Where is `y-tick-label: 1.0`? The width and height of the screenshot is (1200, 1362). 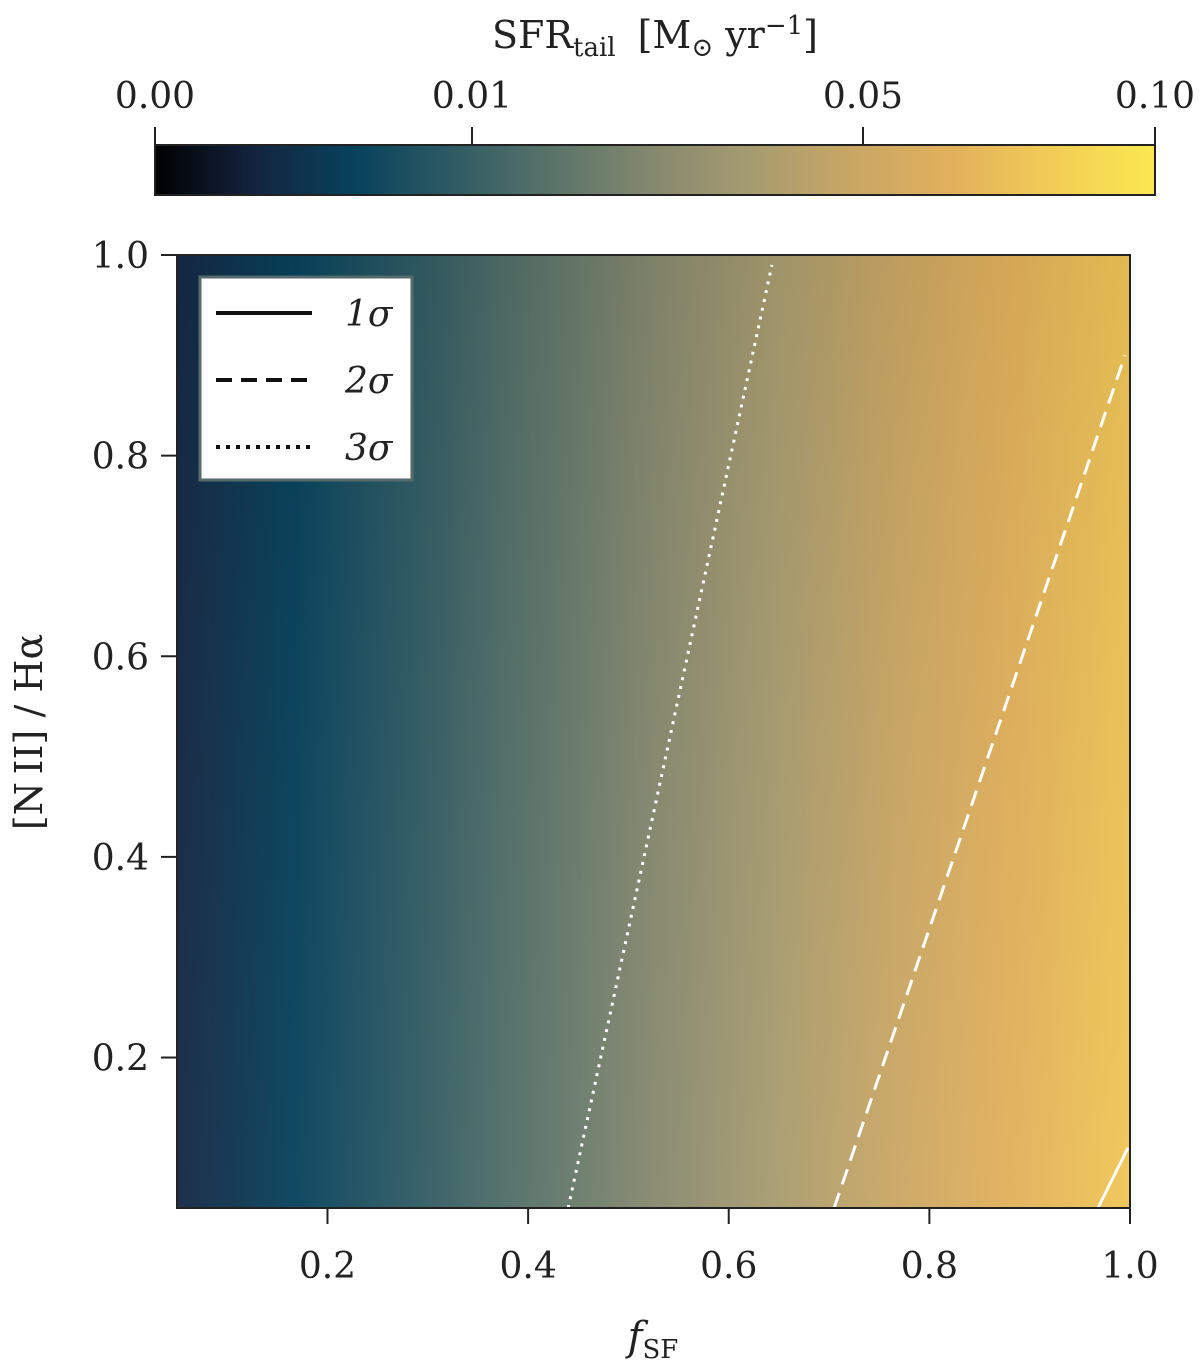
y-tick-label: 1.0 is located at coordinates (120, 256).